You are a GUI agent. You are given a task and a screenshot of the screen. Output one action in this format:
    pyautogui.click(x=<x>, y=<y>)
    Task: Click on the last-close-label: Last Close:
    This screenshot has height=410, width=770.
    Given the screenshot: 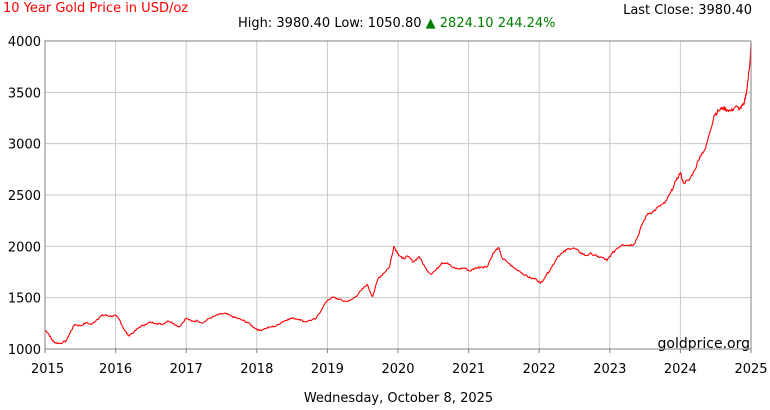 What is the action you would take?
    pyautogui.click(x=659, y=10)
    